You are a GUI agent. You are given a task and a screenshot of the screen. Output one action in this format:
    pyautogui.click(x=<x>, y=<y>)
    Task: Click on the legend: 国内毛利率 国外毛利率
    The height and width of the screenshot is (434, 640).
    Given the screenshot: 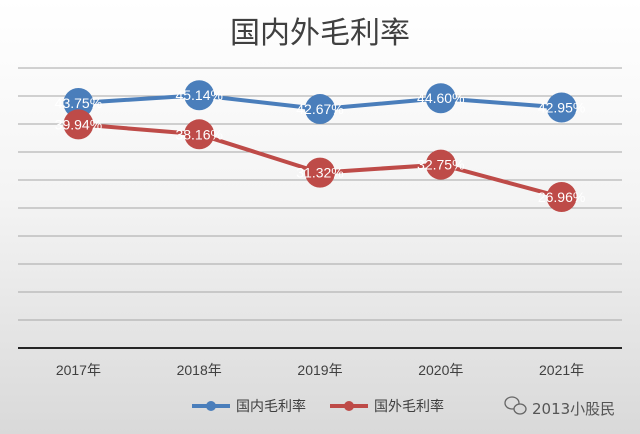 What is the action you would take?
    pyautogui.click(x=318, y=406)
    